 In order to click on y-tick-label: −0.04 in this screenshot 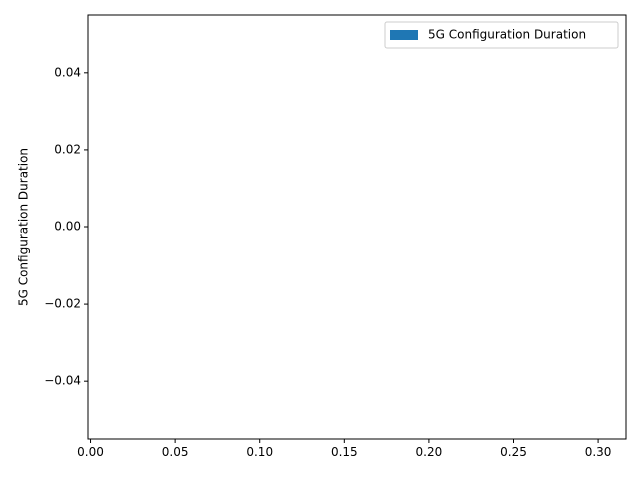, I will do `click(62, 381)`.